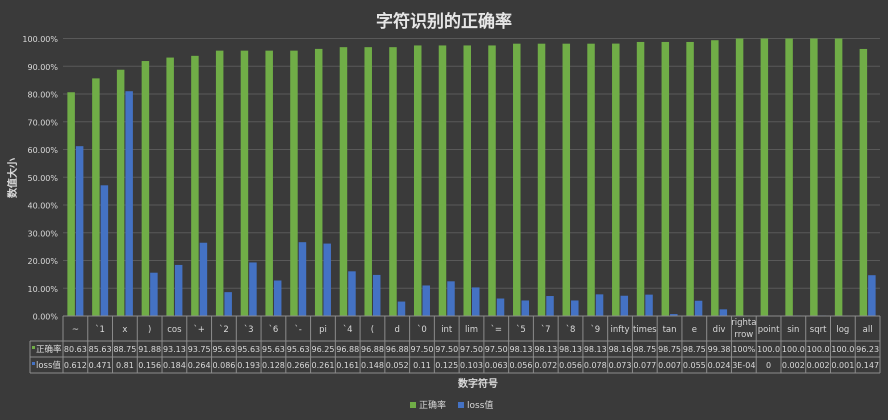  What do you see at coordinates (298, 365) in the screenshot?
I see `data-label: 0.266` at bounding box center [298, 365].